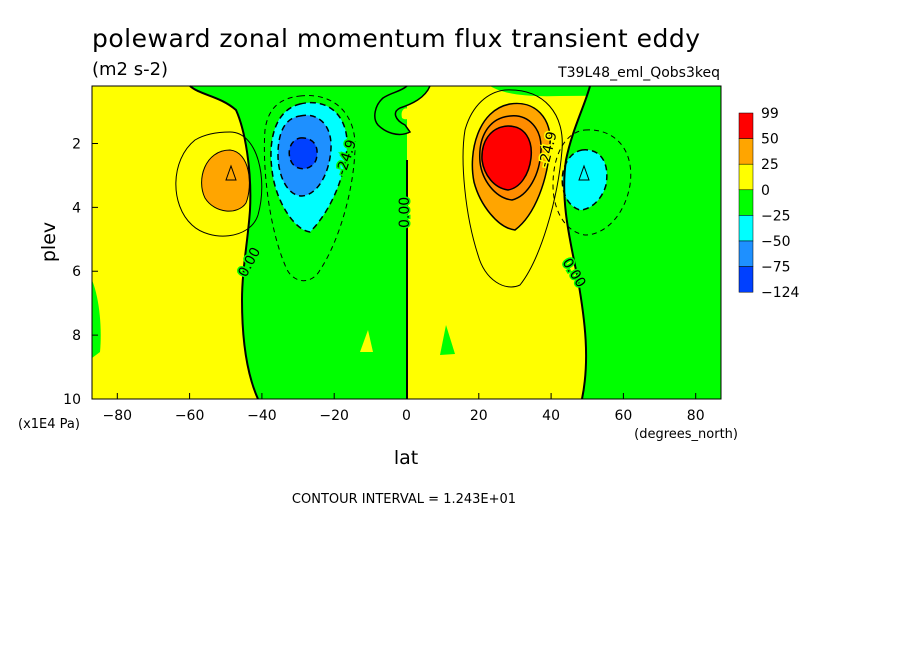 Image resolution: width=904 pixels, height=654 pixels. I want to click on nh-zero-contour, so click(577, 242).